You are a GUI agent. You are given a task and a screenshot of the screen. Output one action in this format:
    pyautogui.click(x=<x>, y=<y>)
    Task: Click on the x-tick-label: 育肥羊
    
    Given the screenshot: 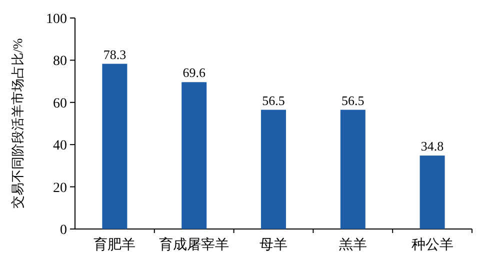 What is the action you would take?
    pyautogui.click(x=115, y=244)
    